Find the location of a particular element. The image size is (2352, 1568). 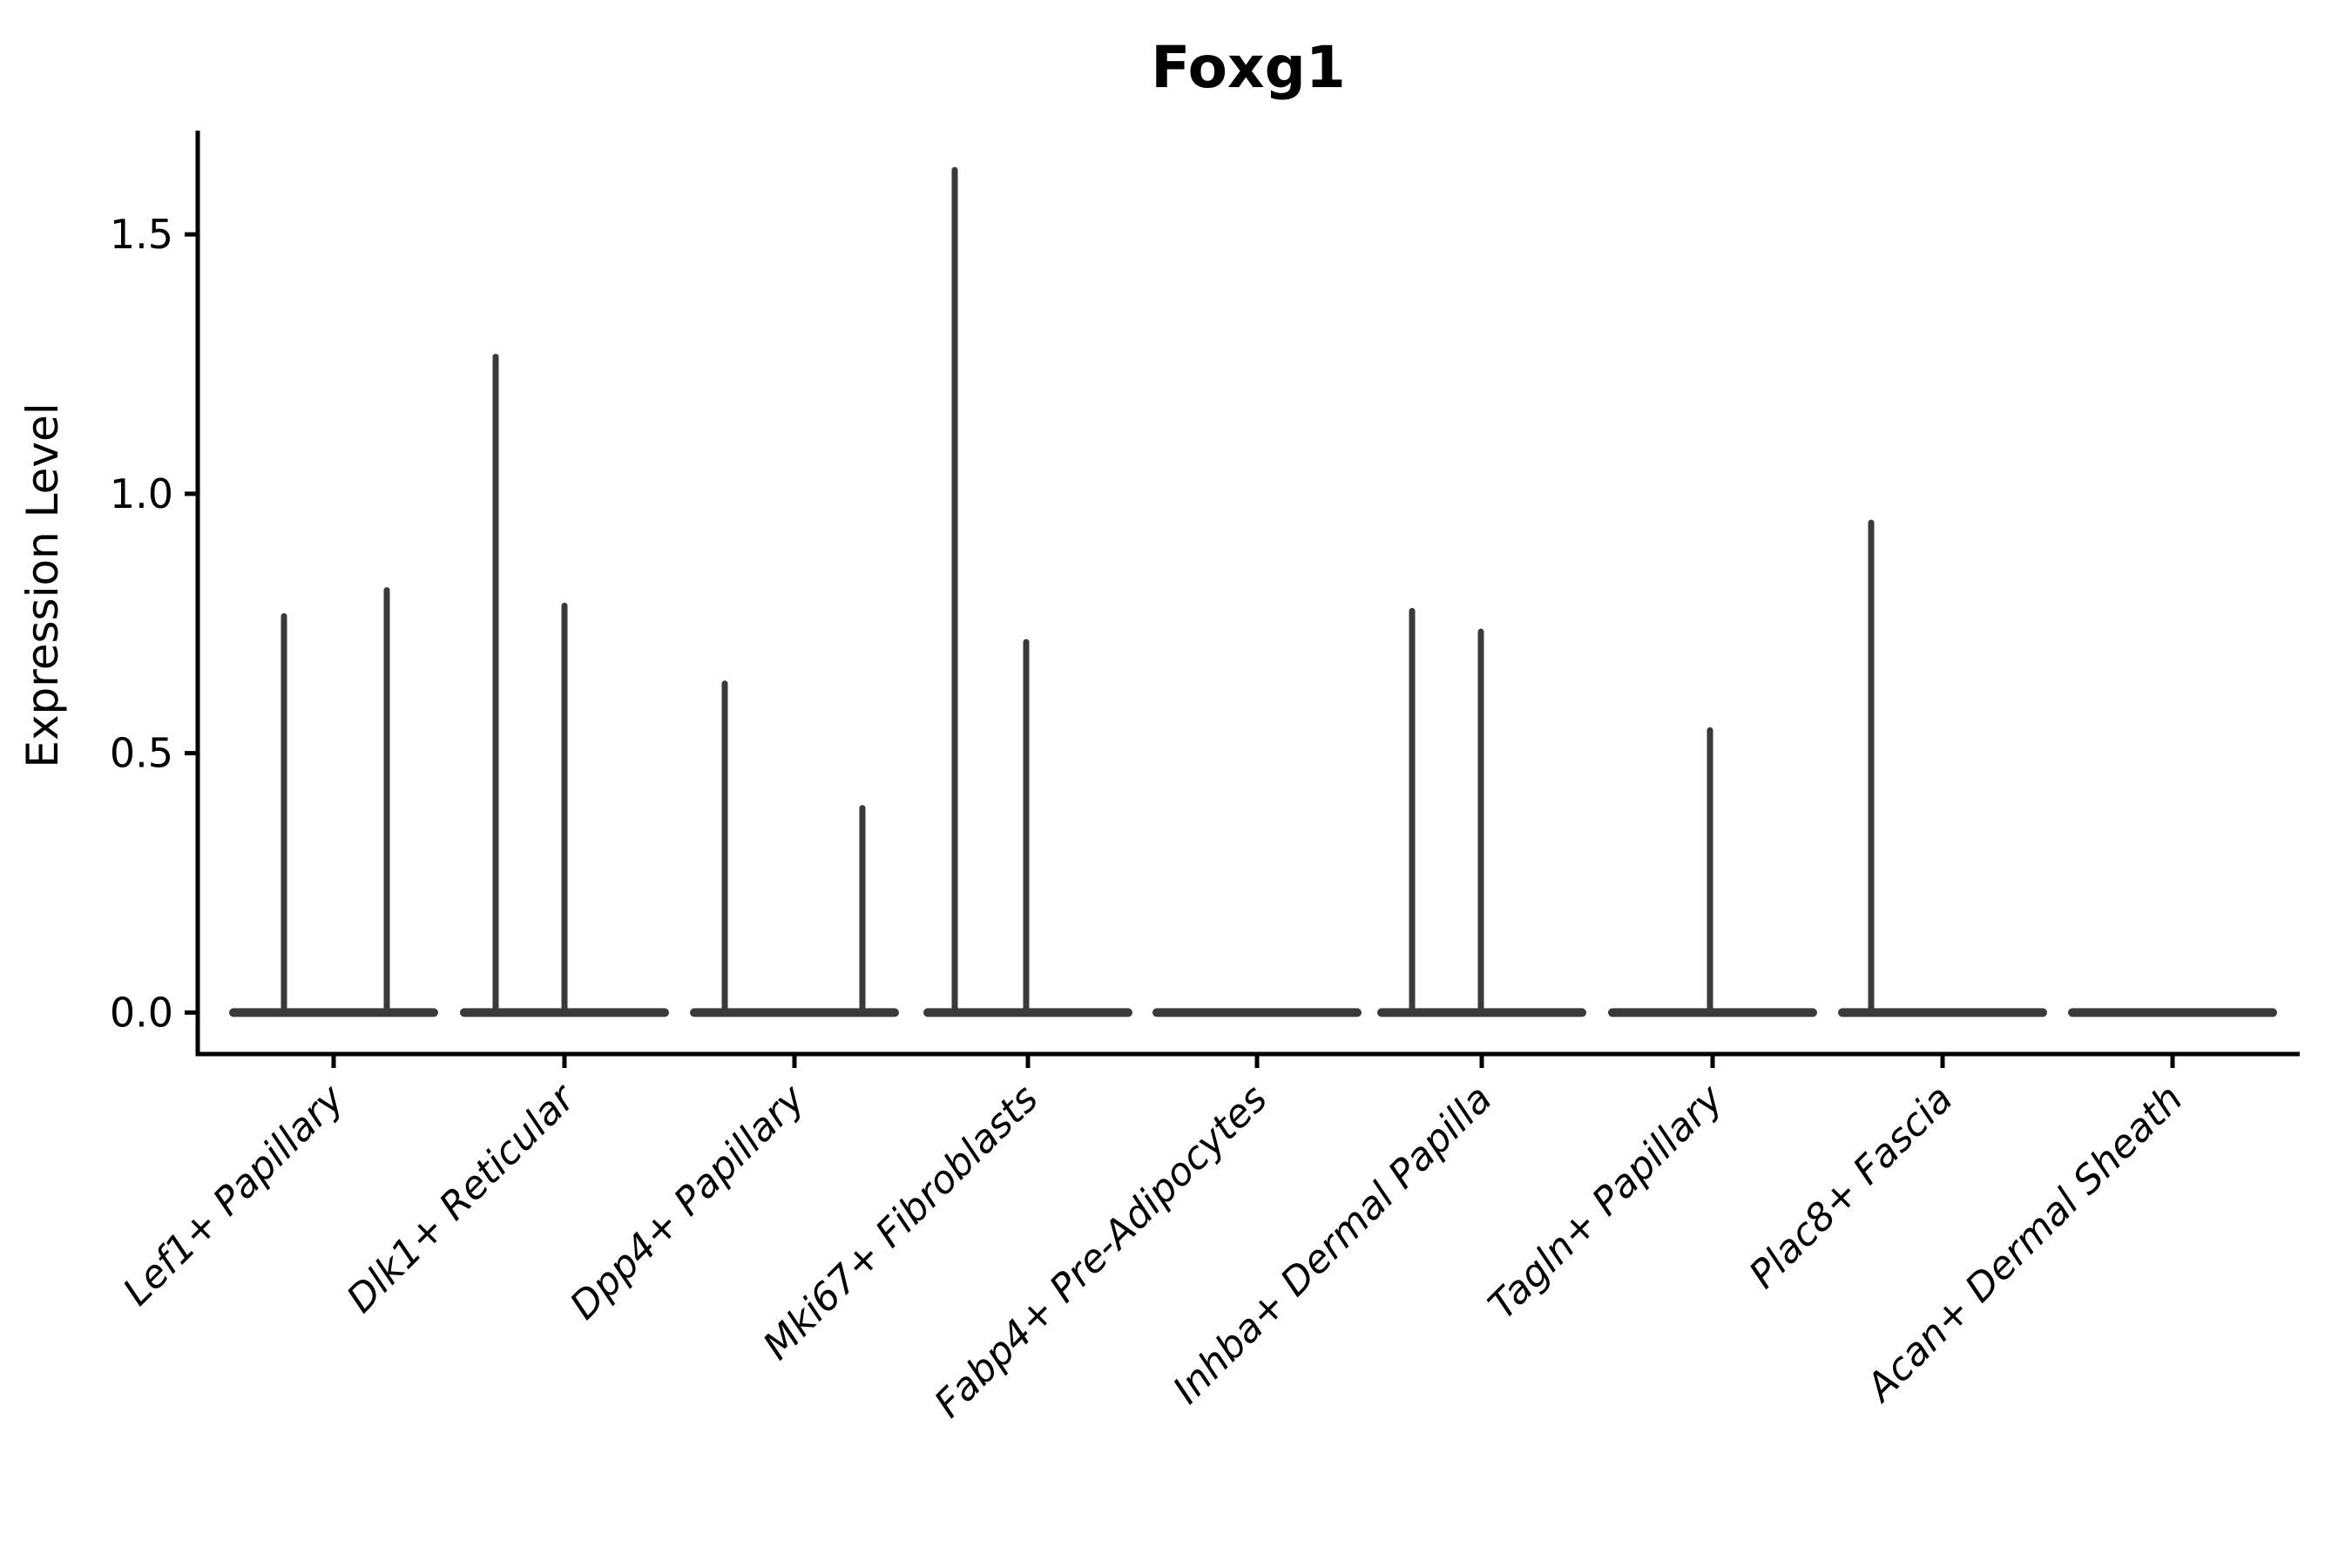

x-tick-label: Dlk1+ Reticular is located at coordinates (461, 1198).